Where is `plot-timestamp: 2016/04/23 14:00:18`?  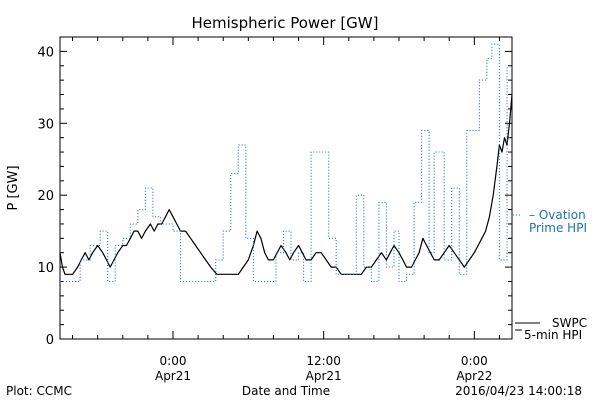
plot-timestamp: 2016/04/23 14:00:18 is located at coordinates (518, 391).